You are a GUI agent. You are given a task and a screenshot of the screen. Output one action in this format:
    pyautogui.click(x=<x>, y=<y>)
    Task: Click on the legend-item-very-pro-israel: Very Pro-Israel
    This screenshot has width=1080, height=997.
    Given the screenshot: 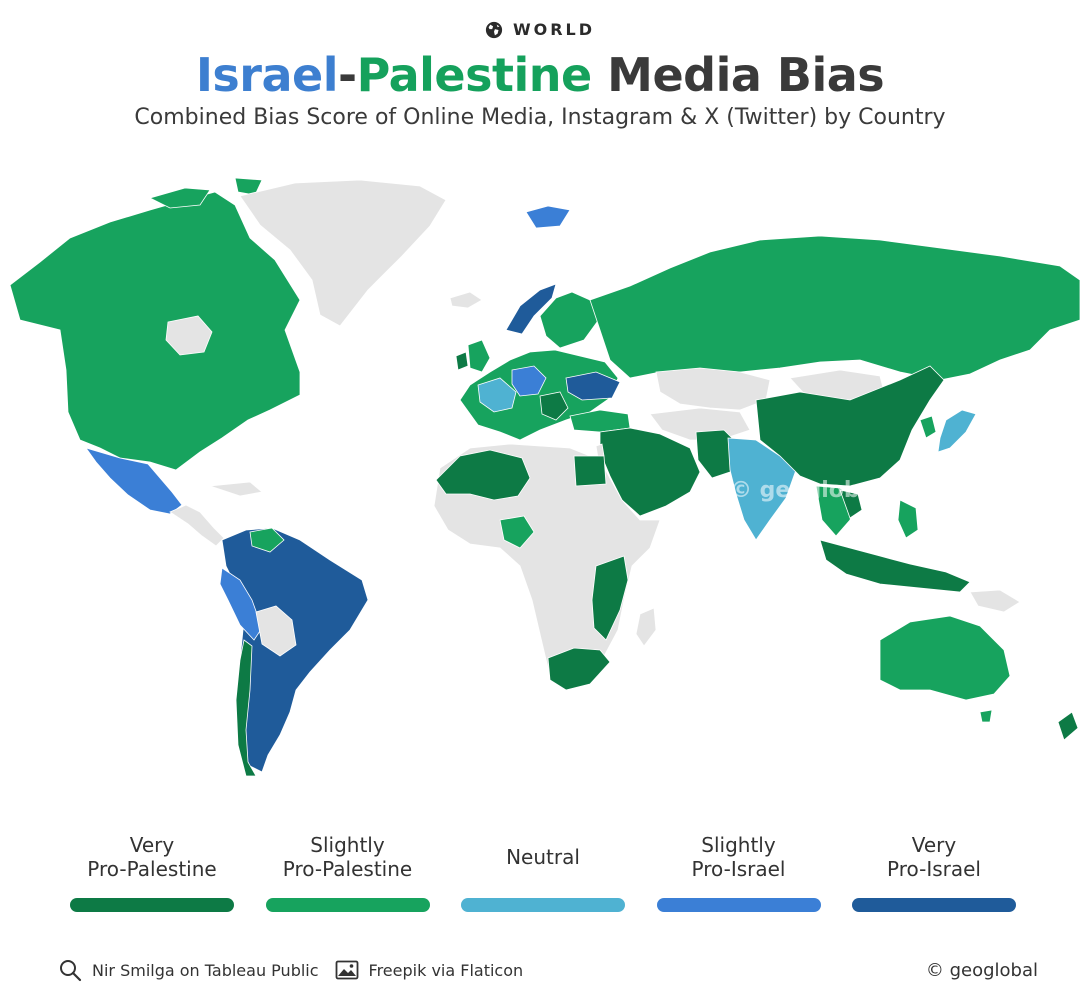 What is the action you would take?
    pyautogui.click(x=934, y=870)
    